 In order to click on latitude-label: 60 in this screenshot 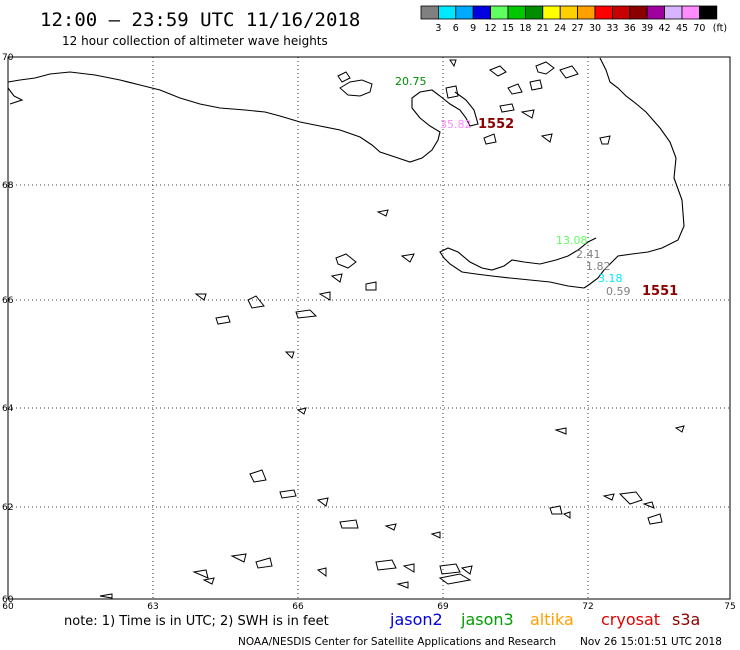, I will do `click(8, 600)`.